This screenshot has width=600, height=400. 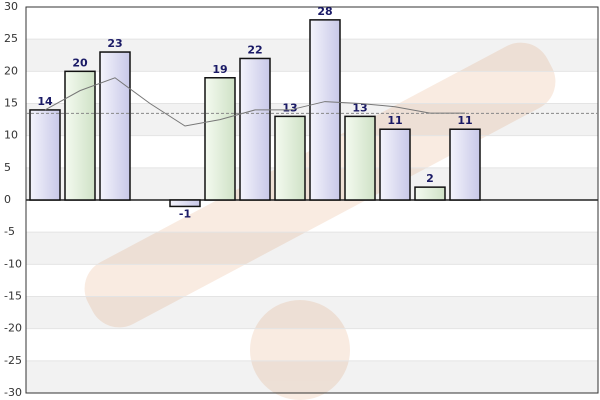 I want to click on y-tick-label: 0, so click(x=7, y=199).